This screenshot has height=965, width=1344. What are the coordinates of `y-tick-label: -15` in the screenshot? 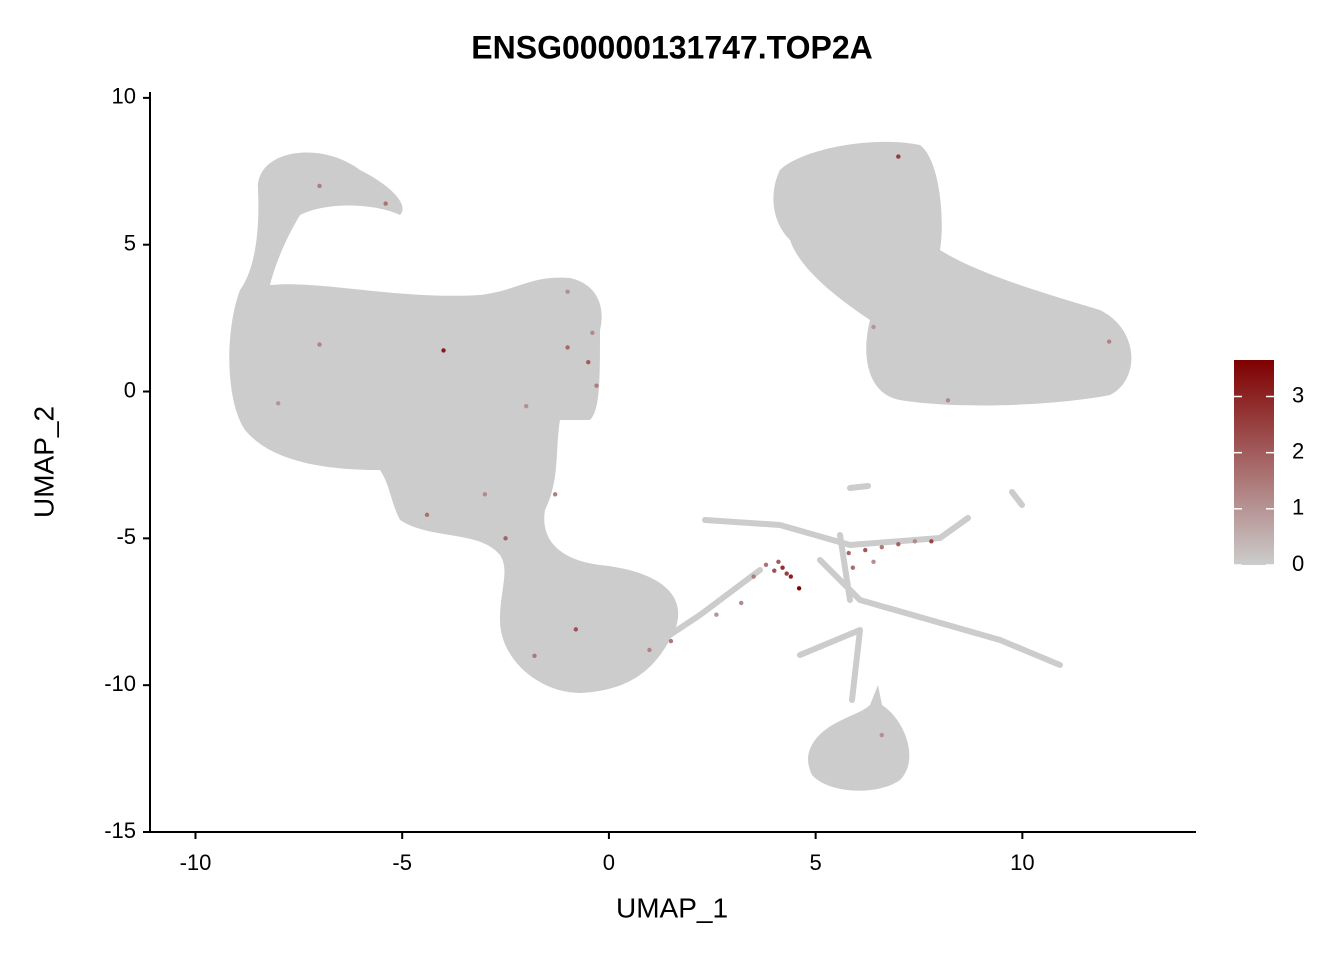 It's located at (120, 830).